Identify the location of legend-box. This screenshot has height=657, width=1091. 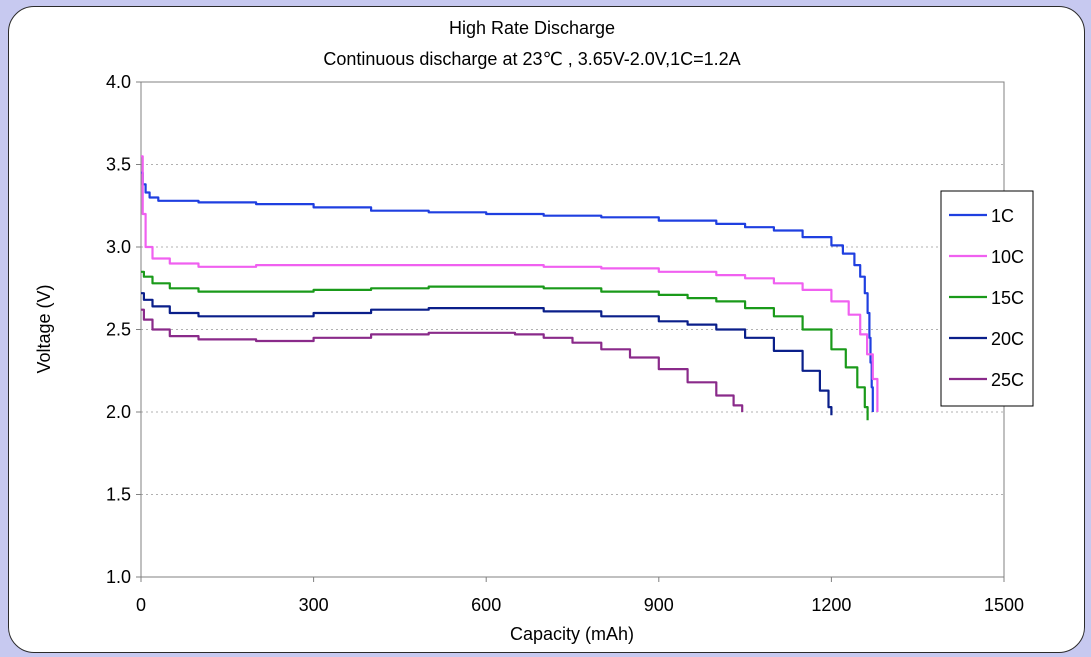
(987, 298).